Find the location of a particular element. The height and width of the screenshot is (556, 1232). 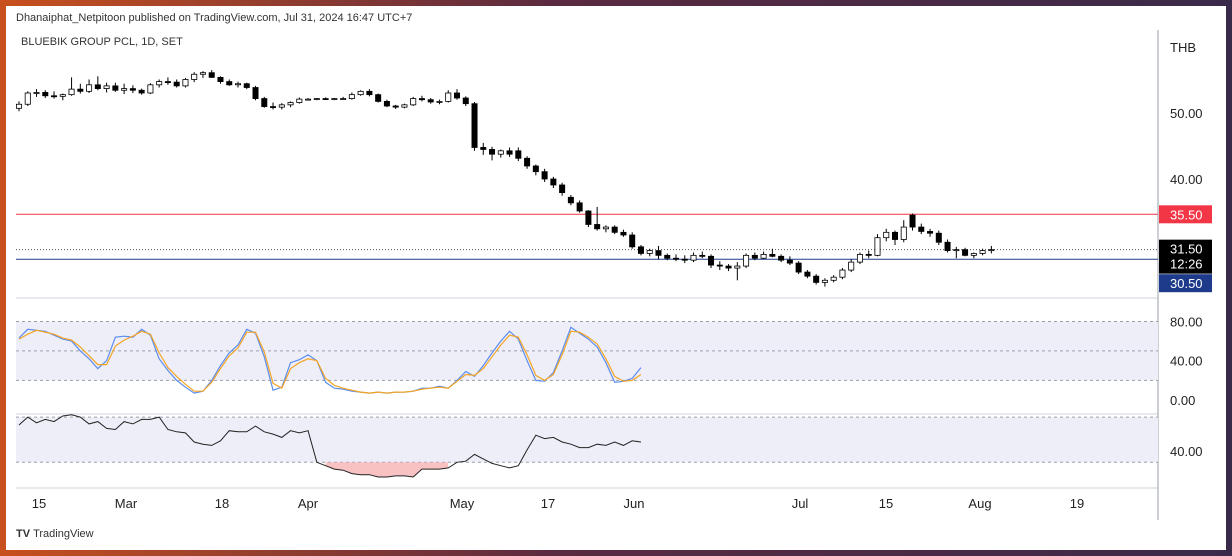

stoch-k-line is located at coordinates (330, 360).